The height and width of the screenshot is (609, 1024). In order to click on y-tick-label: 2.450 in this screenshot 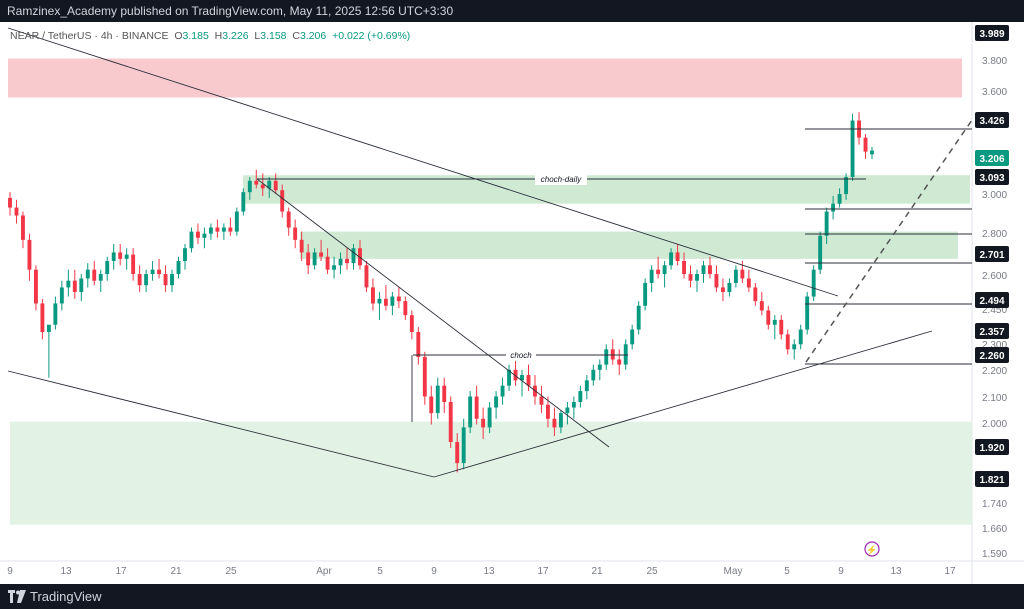, I will do `click(994, 310)`.